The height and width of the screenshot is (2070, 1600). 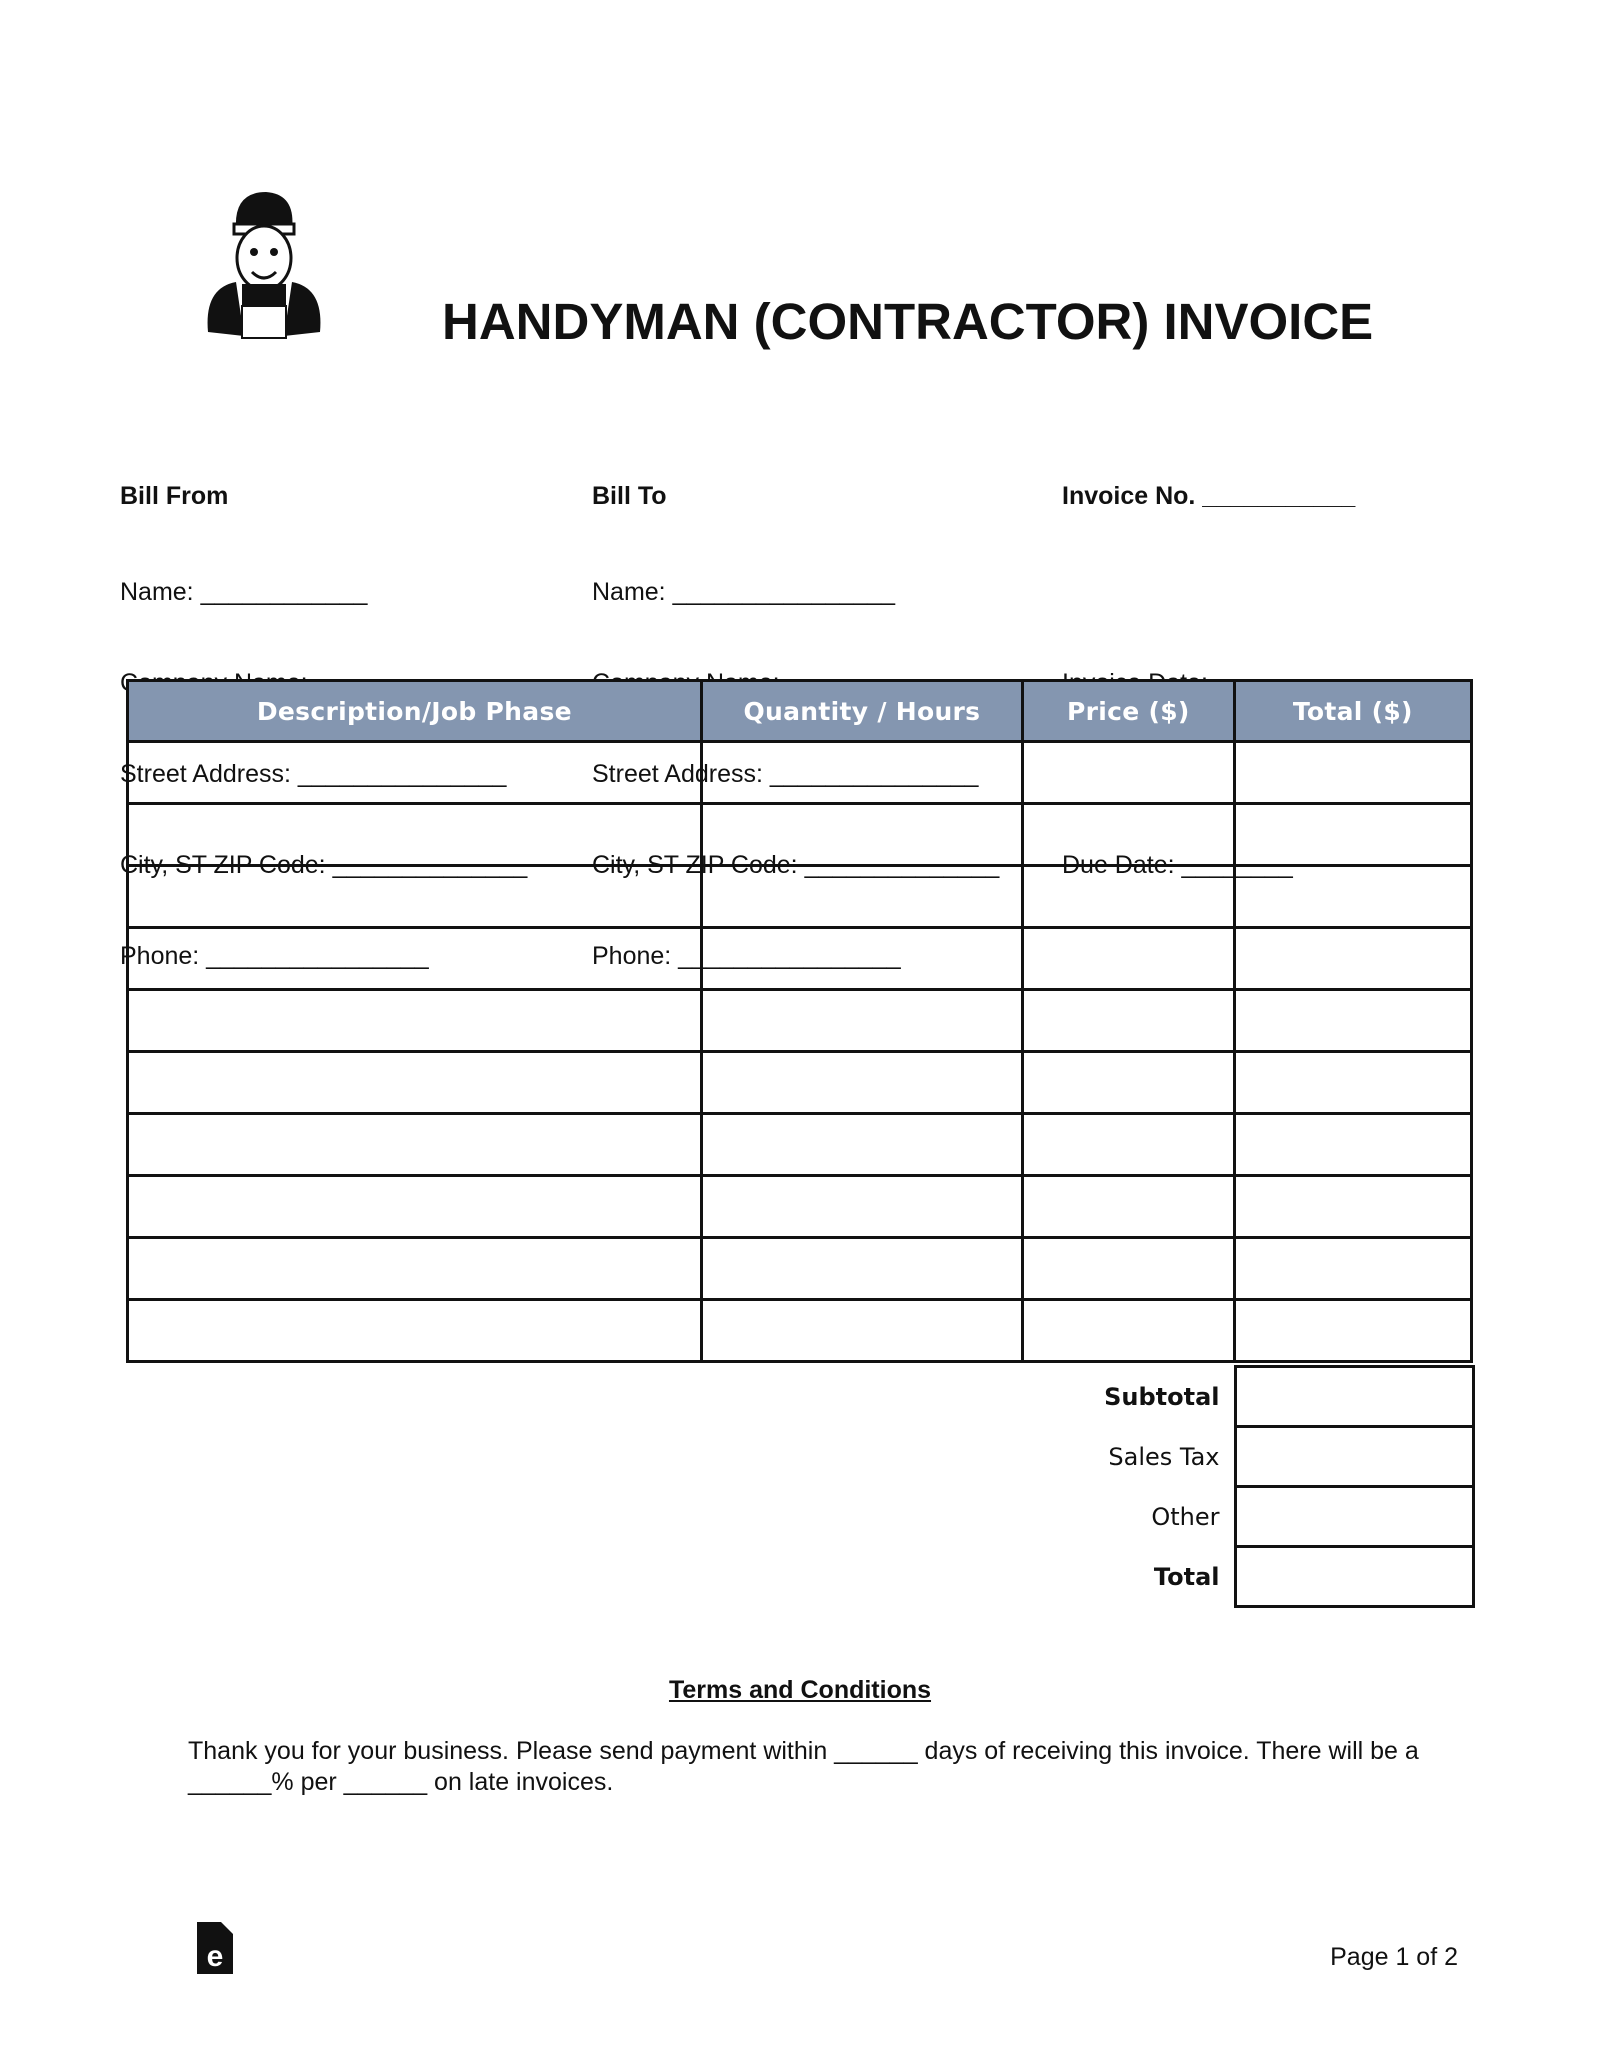 I want to click on total-field, so click(x=1354, y=1576).